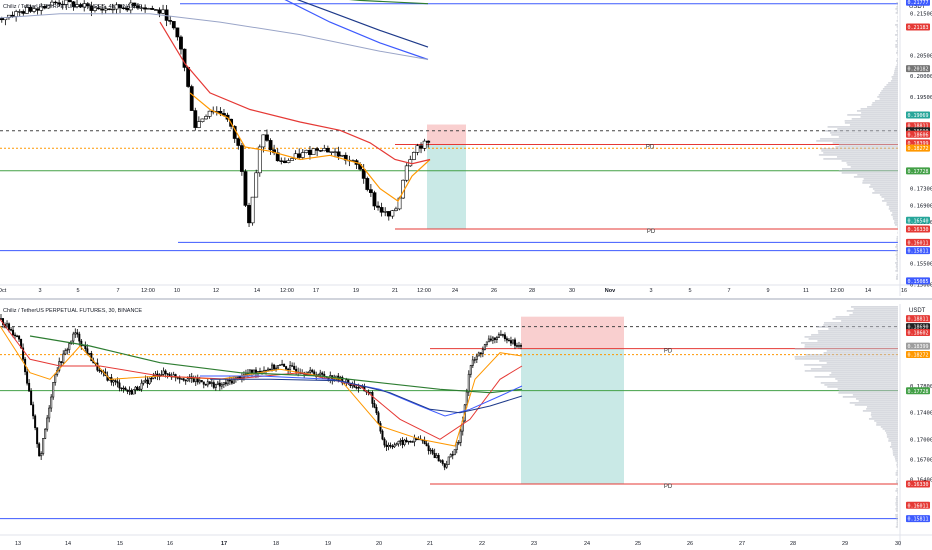 Image resolution: width=932 pixels, height=550 pixels. What do you see at coordinates (918, 69) in the screenshot?
I see `price-badge: 0.20182` at bounding box center [918, 69].